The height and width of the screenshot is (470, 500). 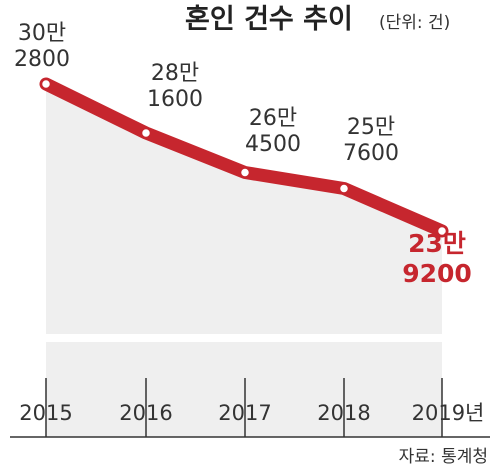 I want to click on value-label-3-line-0: 25만, so click(x=371, y=127).